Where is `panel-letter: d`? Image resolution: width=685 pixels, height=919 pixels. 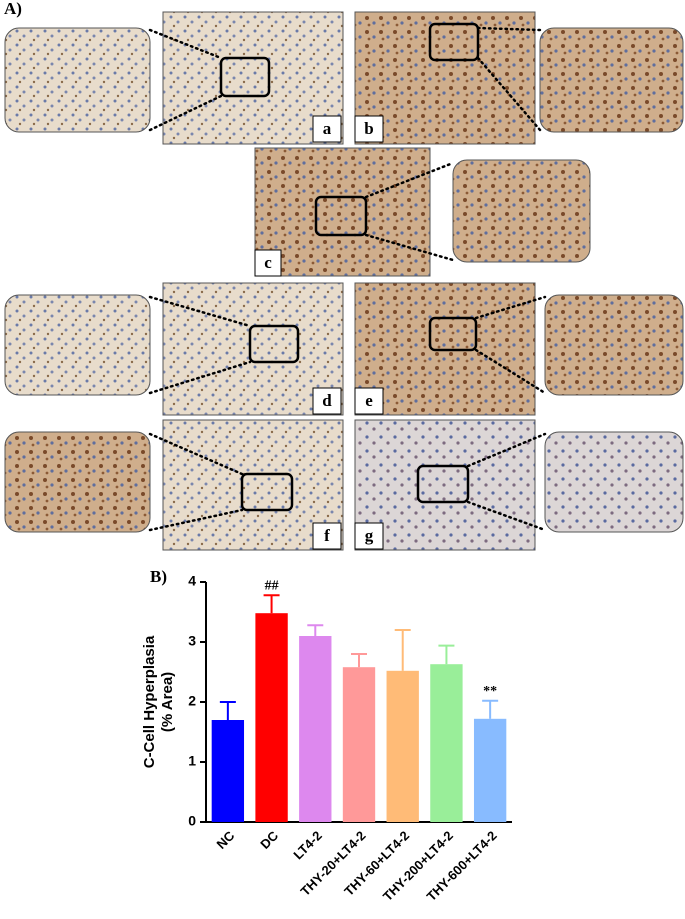
panel-letter: d is located at coordinates (327, 400).